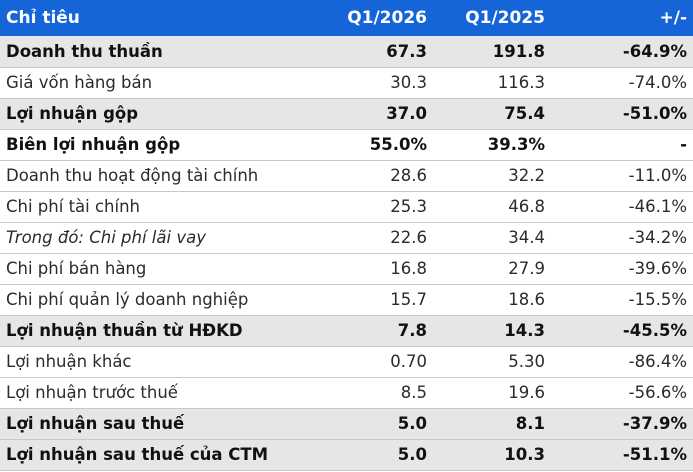 This screenshot has height=472, width=693. Describe the element at coordinates (346, 392) in the screenshot. I see `table-row: Lợi nhuận trước thuế 8.5 19.6 -56.6%` at that location.